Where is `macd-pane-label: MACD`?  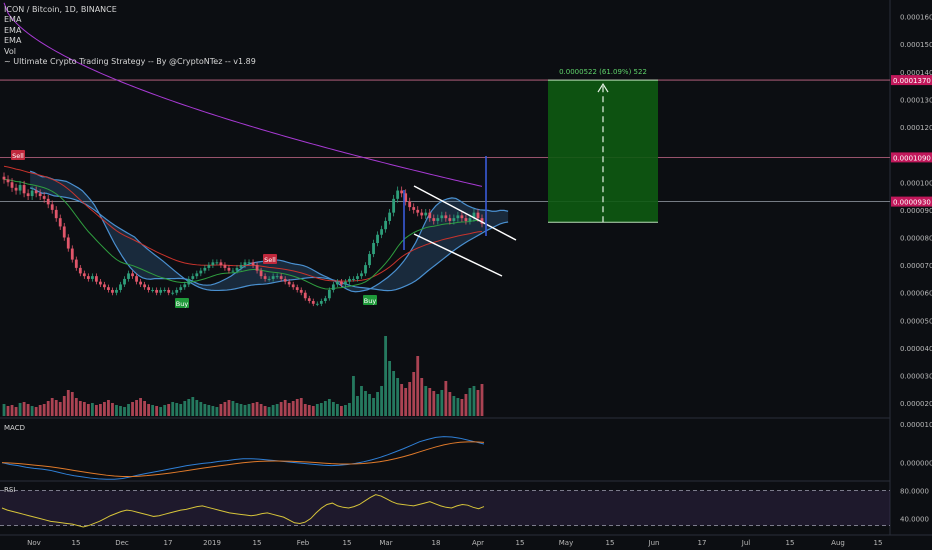
macd-pane-label: MACD is located at coordinates (14, 428).